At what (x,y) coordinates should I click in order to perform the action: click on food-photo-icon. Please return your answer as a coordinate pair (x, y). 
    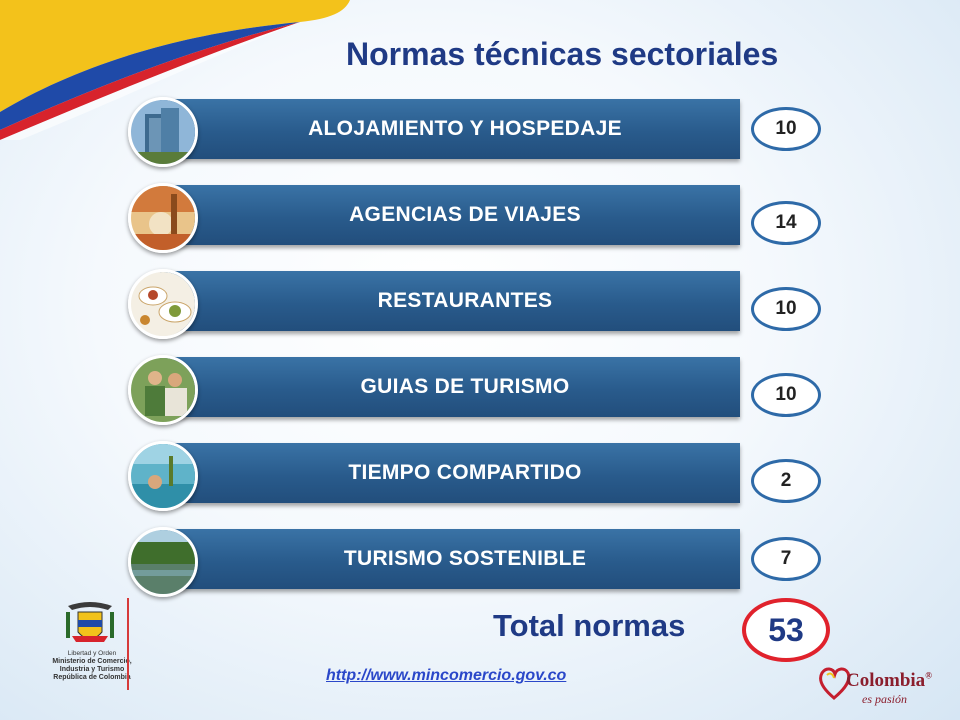
    Looking at the image, I should click on (163, 304).